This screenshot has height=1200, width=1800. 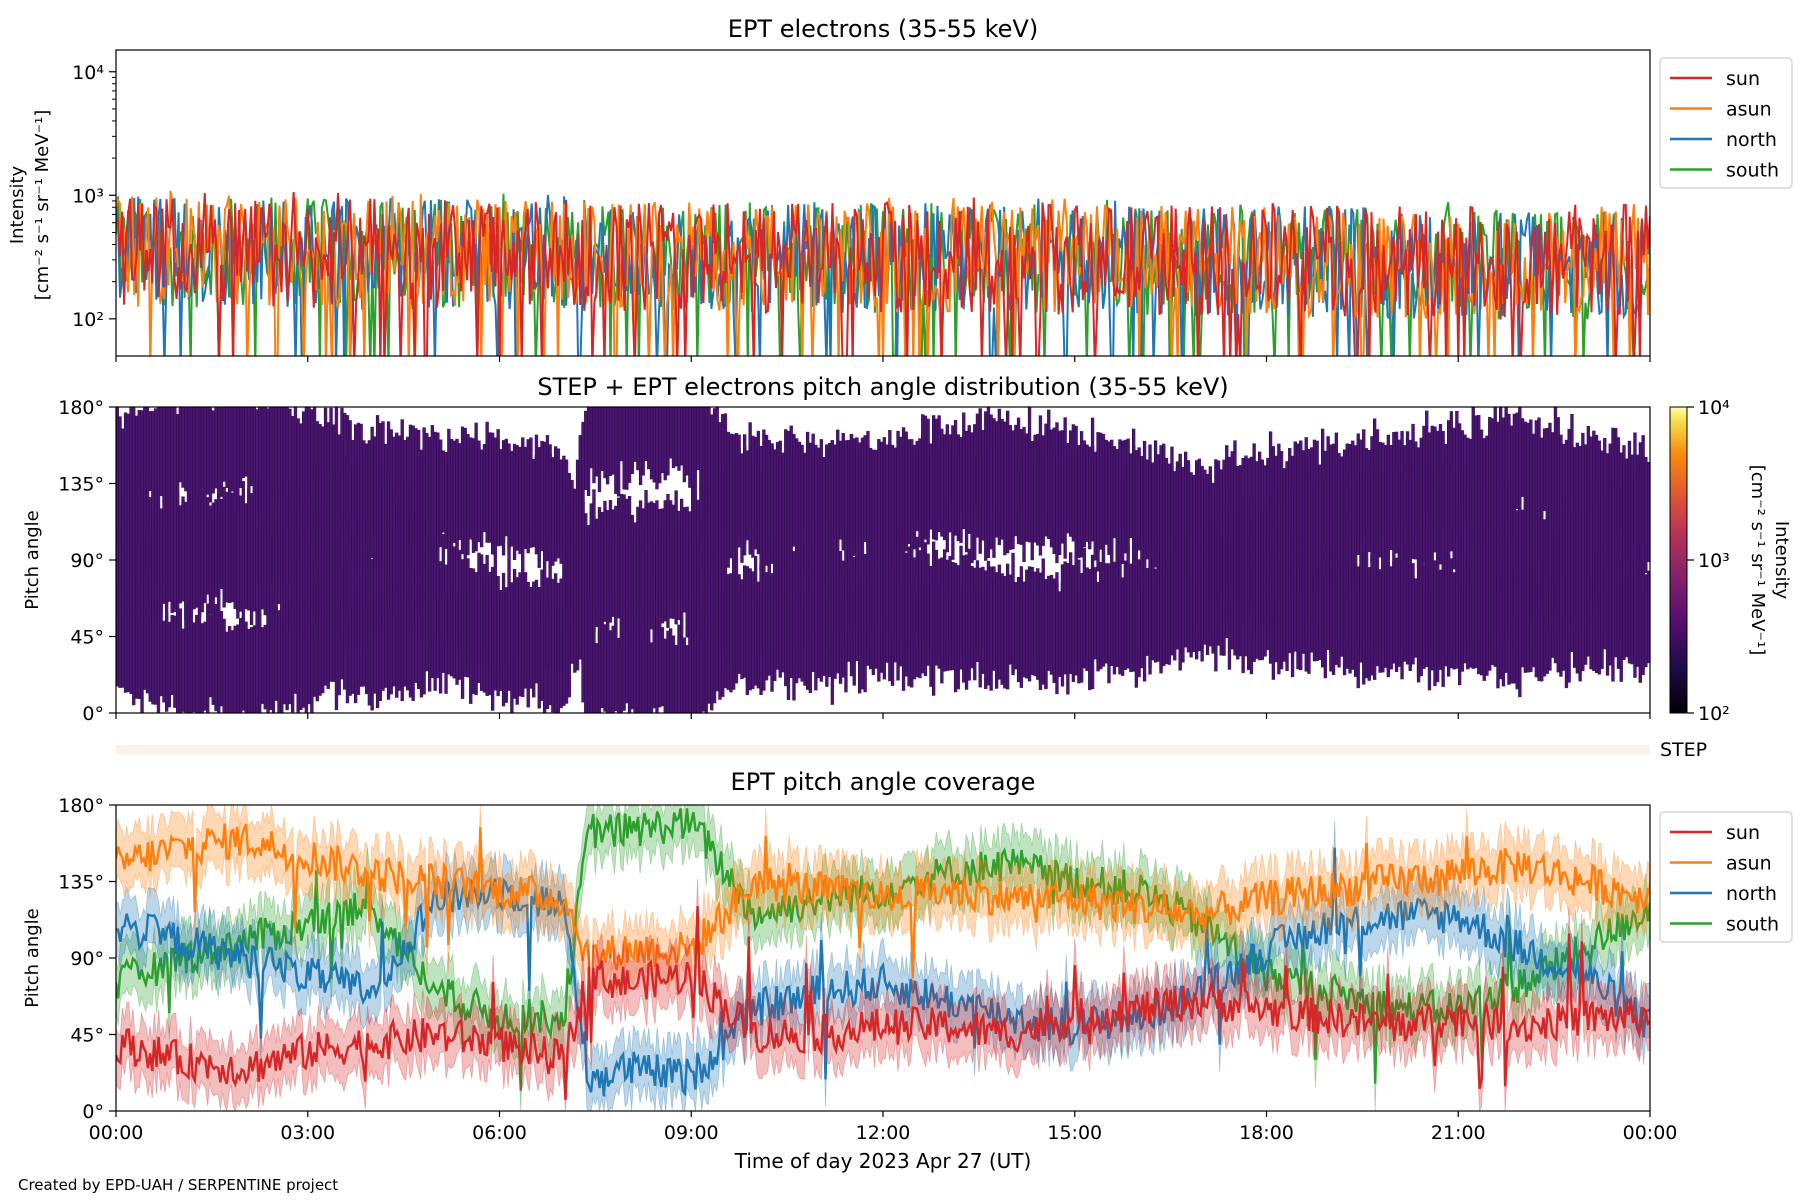 I want to click on x-tick-label: 21:00, so click(x=1458, y=1133).